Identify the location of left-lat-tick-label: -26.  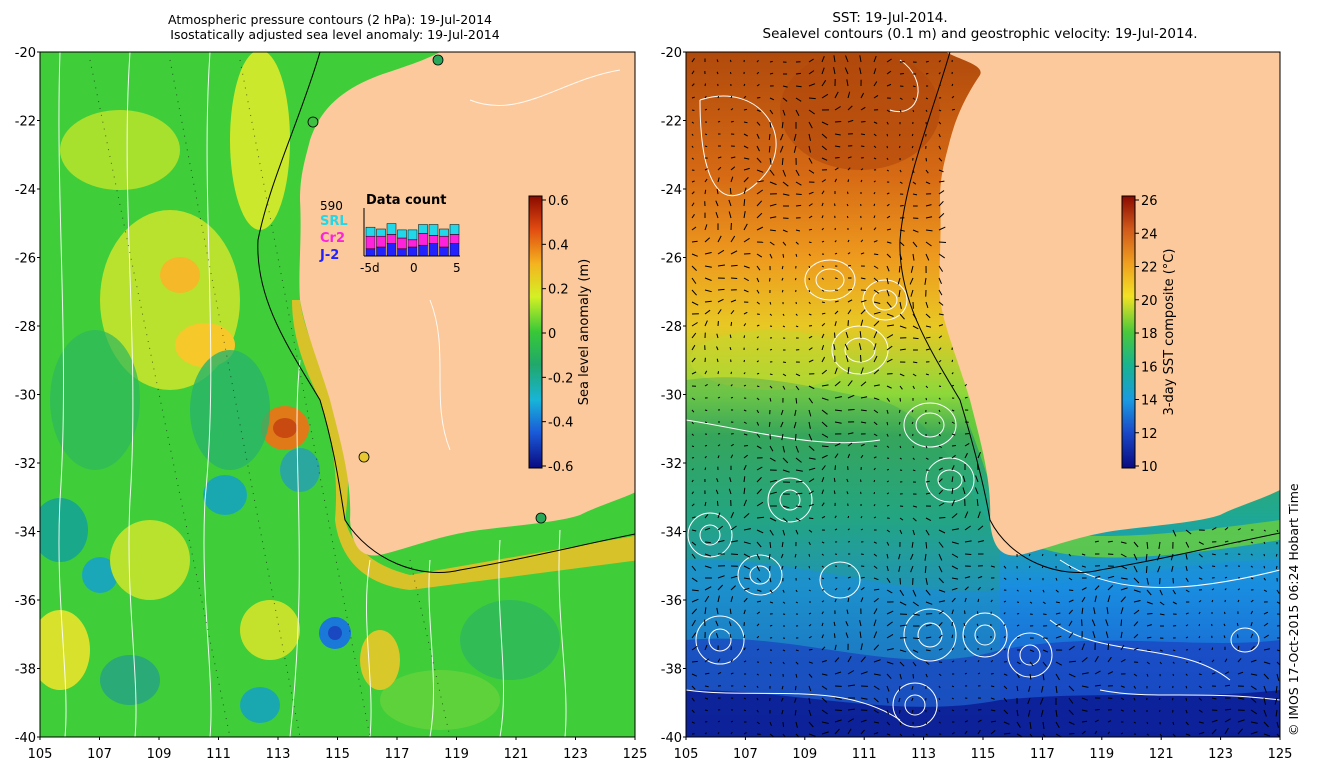
(25, 259).